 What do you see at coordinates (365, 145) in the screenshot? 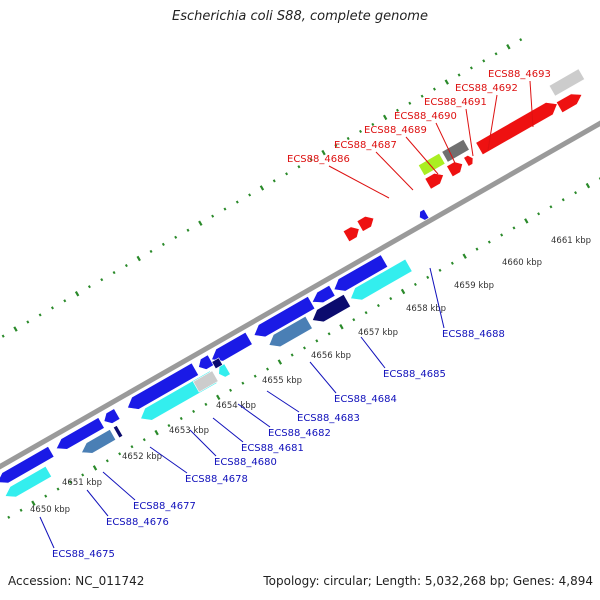
I see `forward-gene-label: ECS88_4687` at bounding box center [365, 145].